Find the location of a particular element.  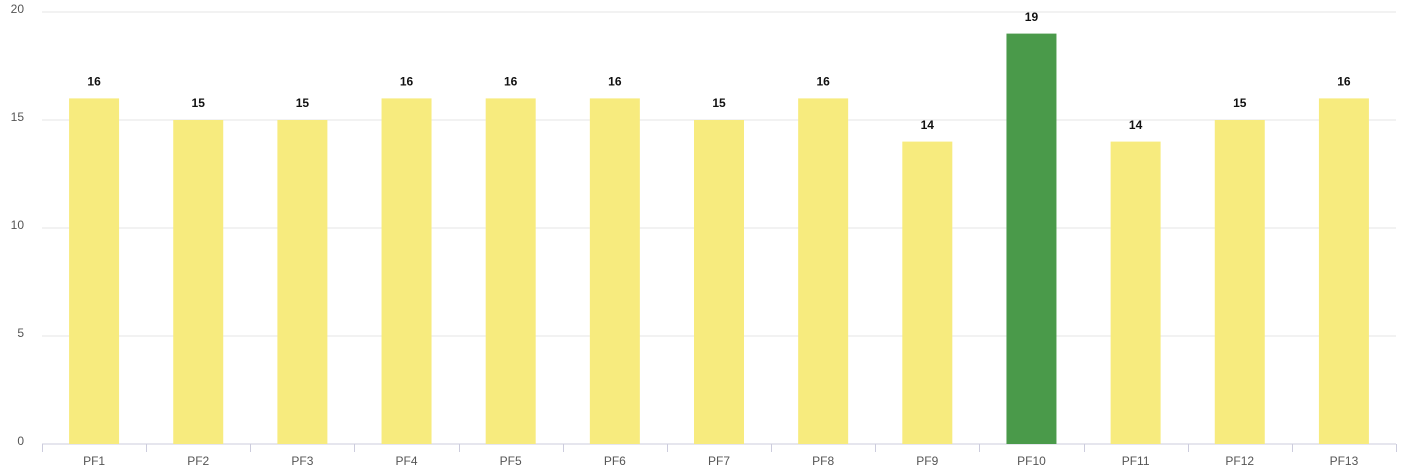

y-tick-label: 15 is located at coordinates (18, 117).